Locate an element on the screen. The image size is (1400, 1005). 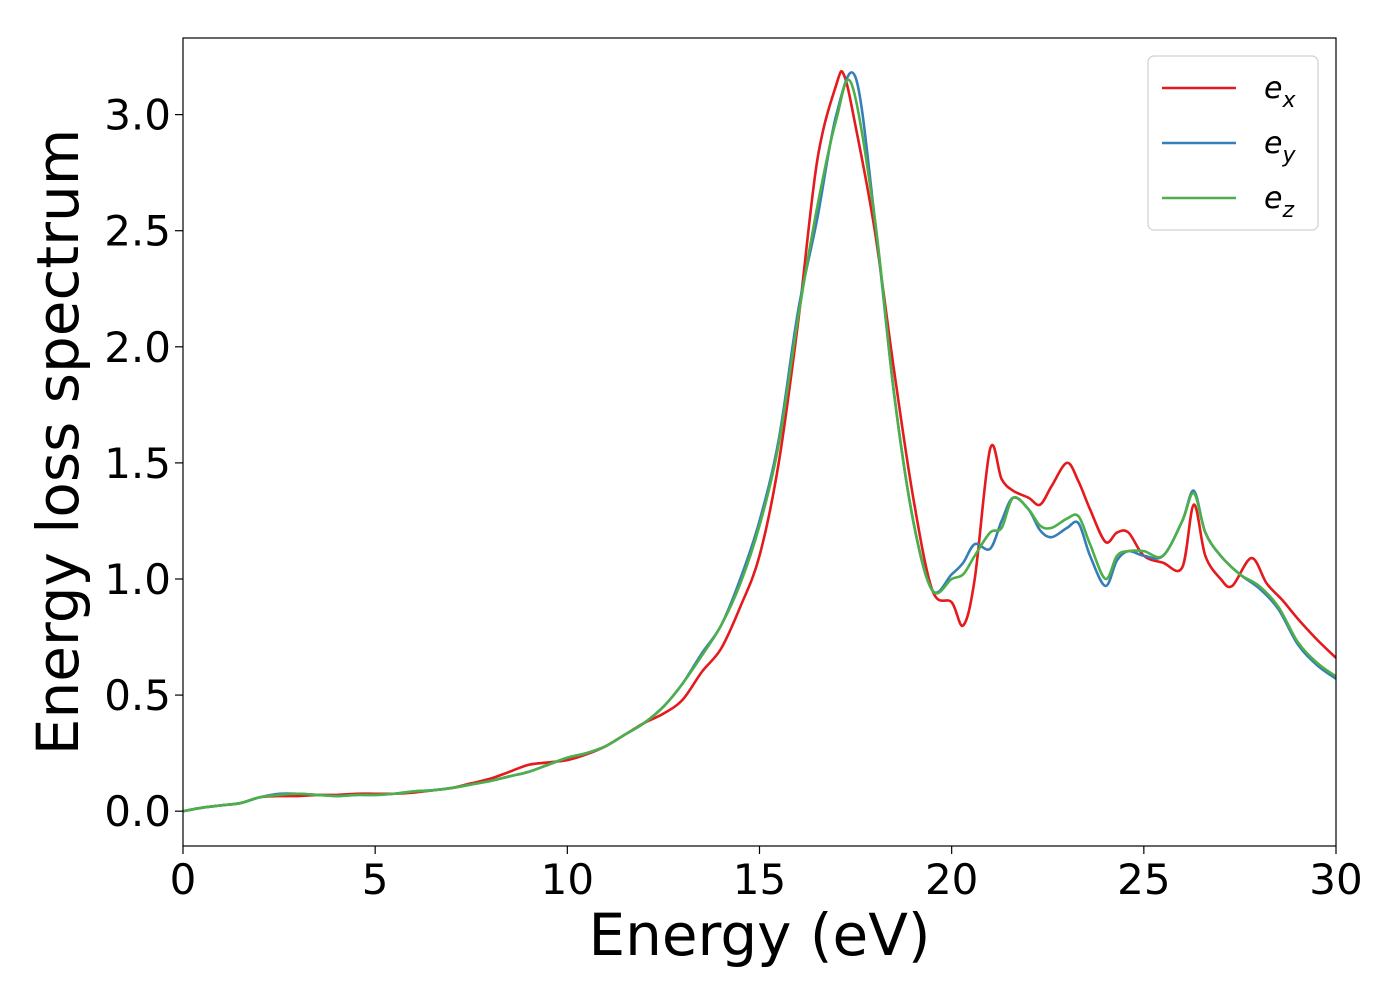
legend-label: ey is located at coordinates (1280, 147).